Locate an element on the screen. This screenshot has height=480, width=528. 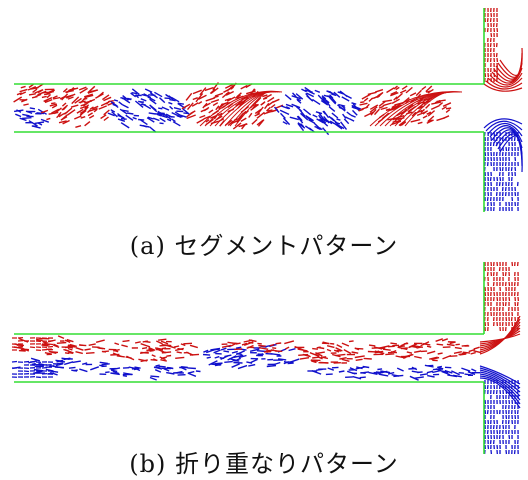
caption-panel-b: (b) 折り重なりパターン is located at coordinates (264, 464).